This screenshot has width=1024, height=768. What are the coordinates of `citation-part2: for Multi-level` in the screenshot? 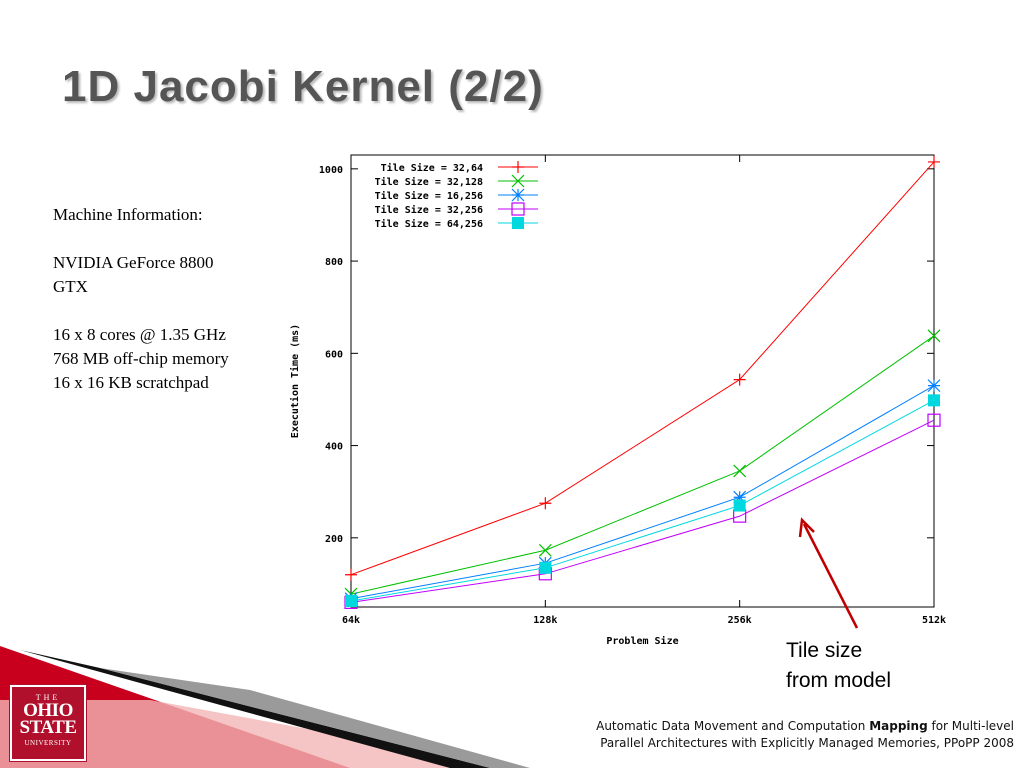 It's located at (970, 726).